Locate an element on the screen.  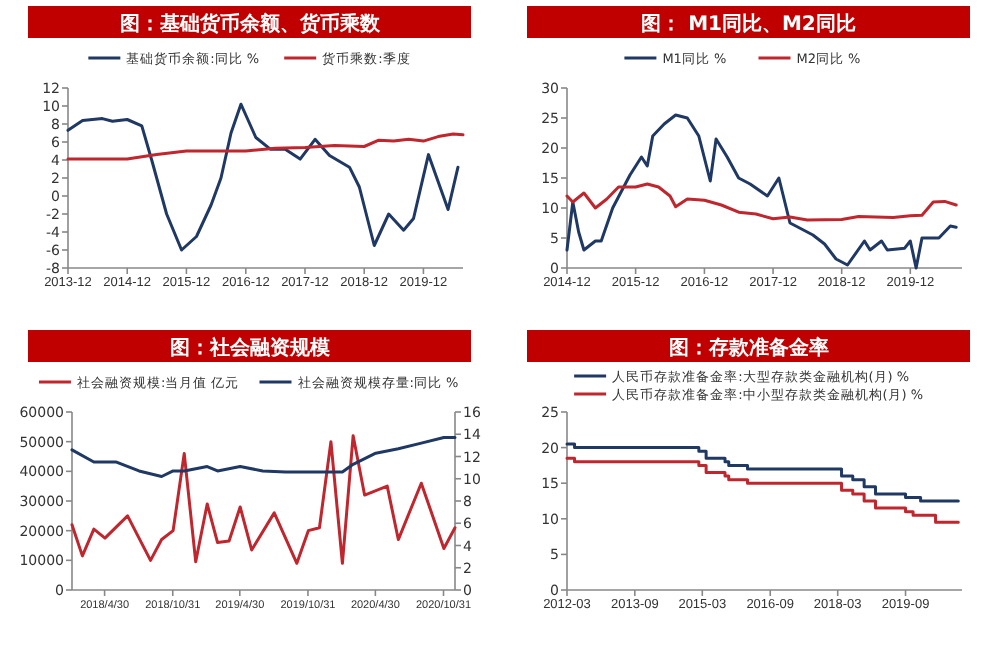
chart-title: 图： M1同比、M2同比 is located at coordinates (748, 24).